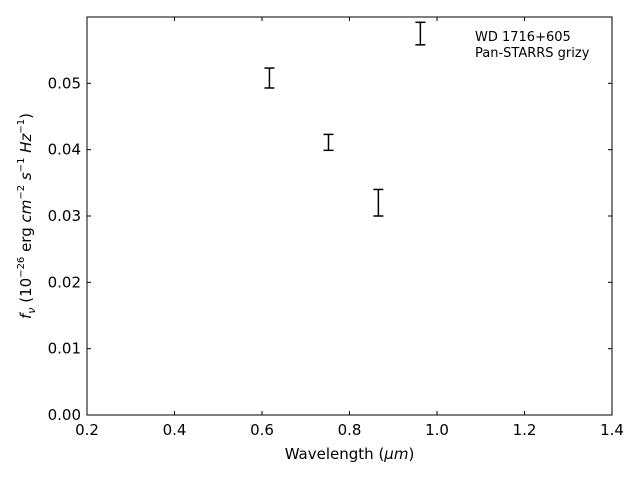  Describe the element at coordinates (26, 116) in the screenshot. I see `y-label-close: )` at that location.